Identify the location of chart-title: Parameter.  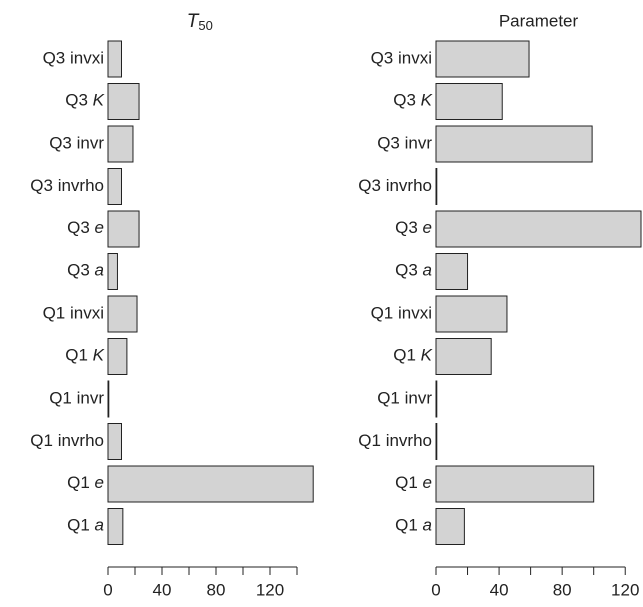
(539, 20).